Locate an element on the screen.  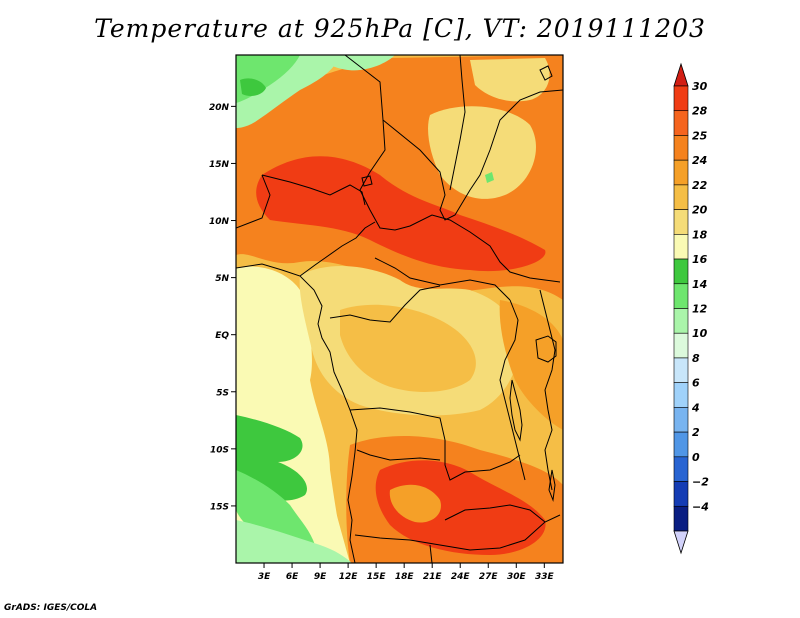
lon-tick-label: 12E is located at coordinates (349, 577).